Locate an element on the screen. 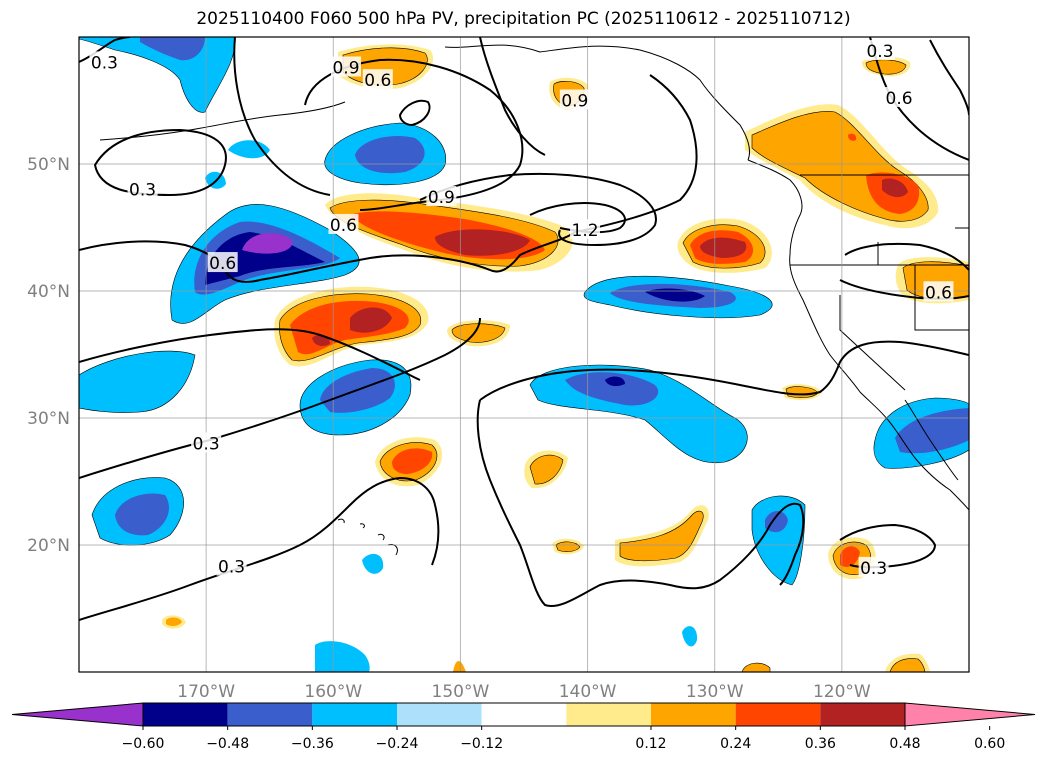  us-west-coast is located at coordinates (839, 337).